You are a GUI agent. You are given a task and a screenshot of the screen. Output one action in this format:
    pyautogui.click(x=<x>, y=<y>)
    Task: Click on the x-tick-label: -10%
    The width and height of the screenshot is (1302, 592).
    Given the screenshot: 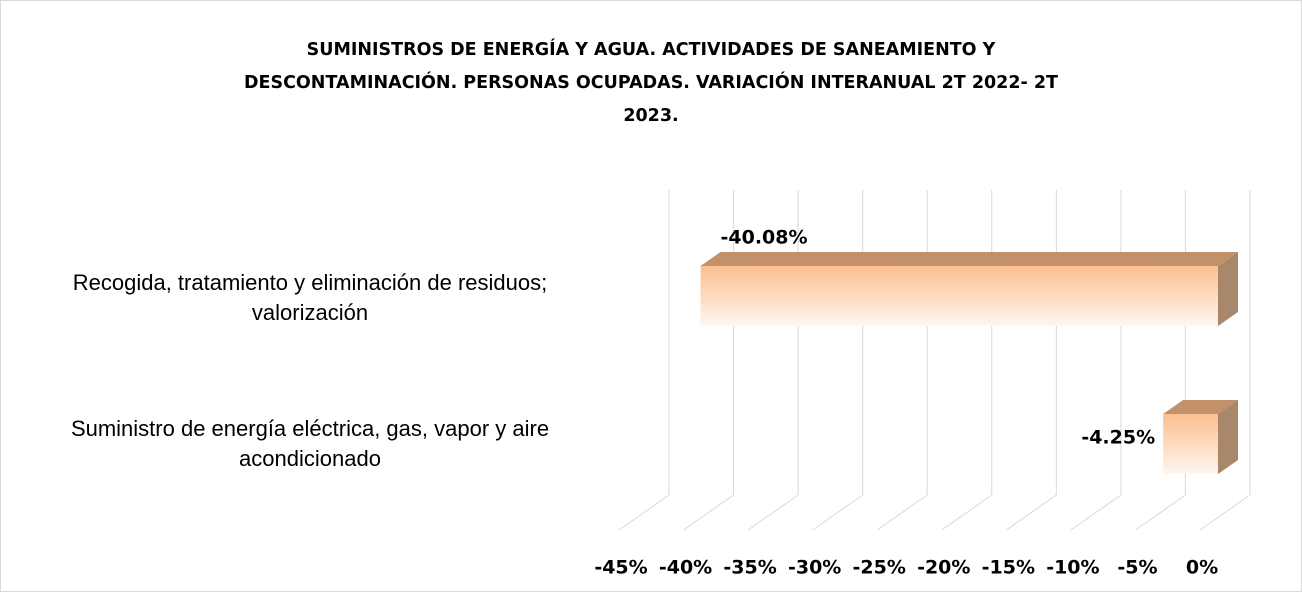 What is the action you would take?
    pyautogui.click(x=1072, y=568)
    